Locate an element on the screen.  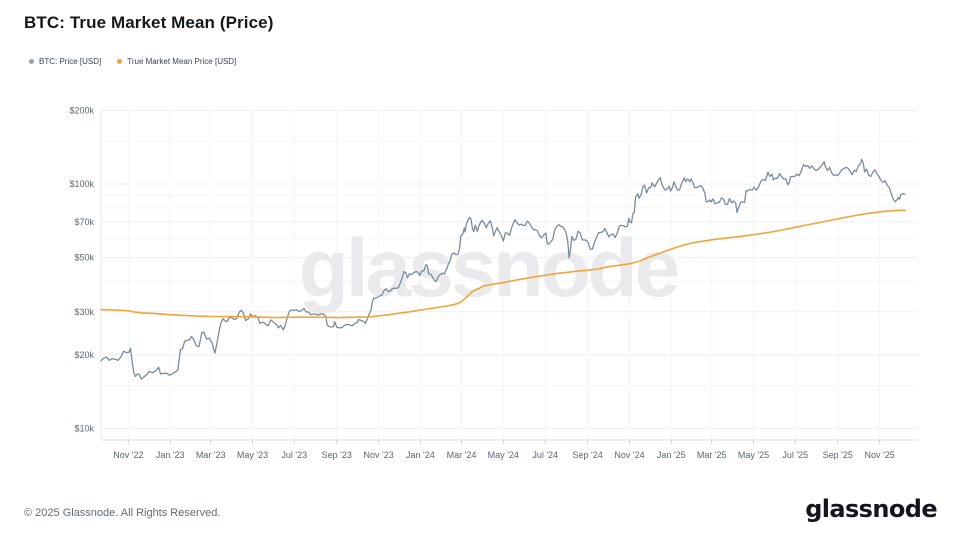
legend-label-tmm: True Market Mean Price [USD] is located at coordinates (182, 61).